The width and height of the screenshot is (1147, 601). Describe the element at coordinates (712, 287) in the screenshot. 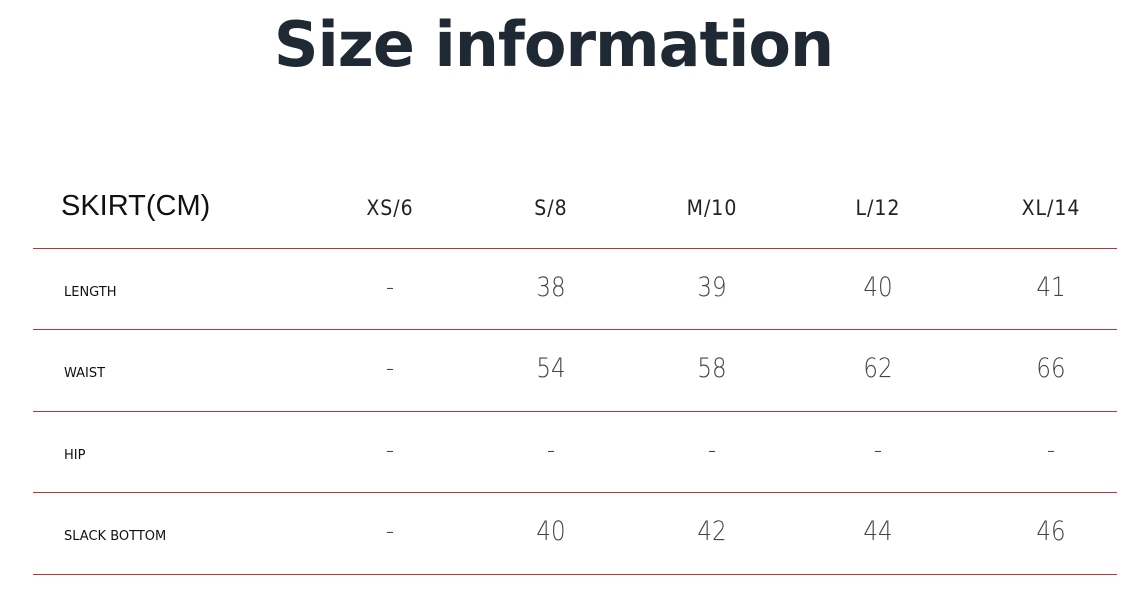

I see `table-cell: 39` at that location.